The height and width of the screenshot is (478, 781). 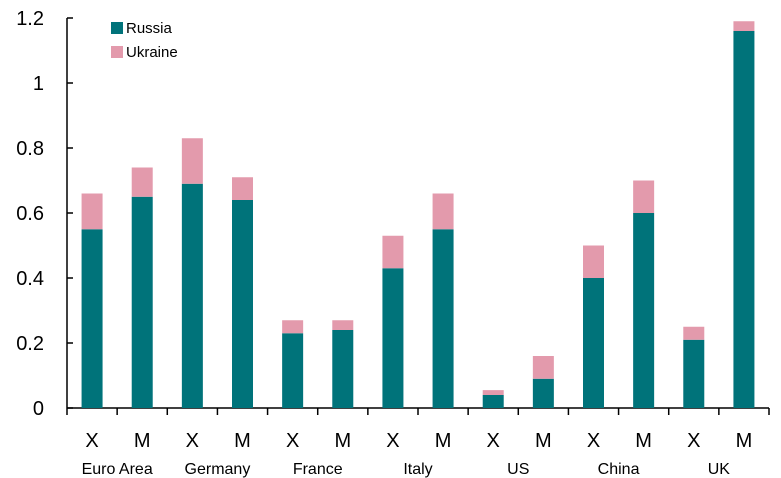 What do you see at coordinates (38, 84) in the screenshot?
I see `y-tick-label: 1` at bounding box center [38, 84].